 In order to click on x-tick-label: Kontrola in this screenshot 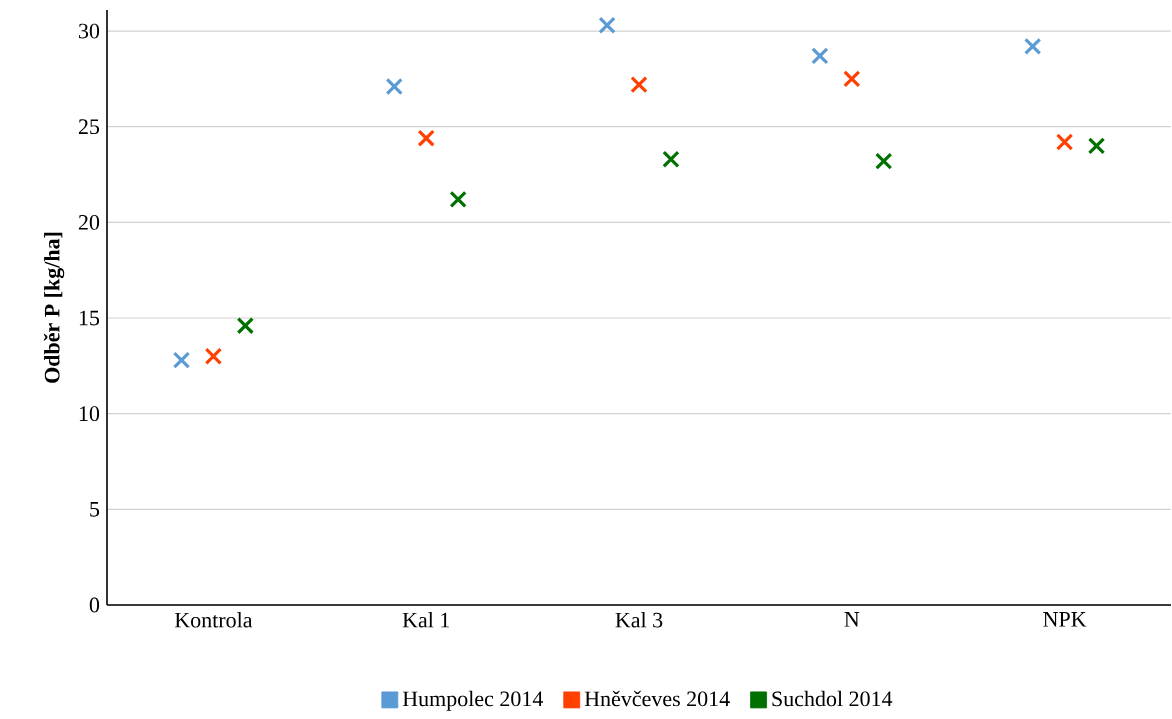, I will do `click(213, 620)`.